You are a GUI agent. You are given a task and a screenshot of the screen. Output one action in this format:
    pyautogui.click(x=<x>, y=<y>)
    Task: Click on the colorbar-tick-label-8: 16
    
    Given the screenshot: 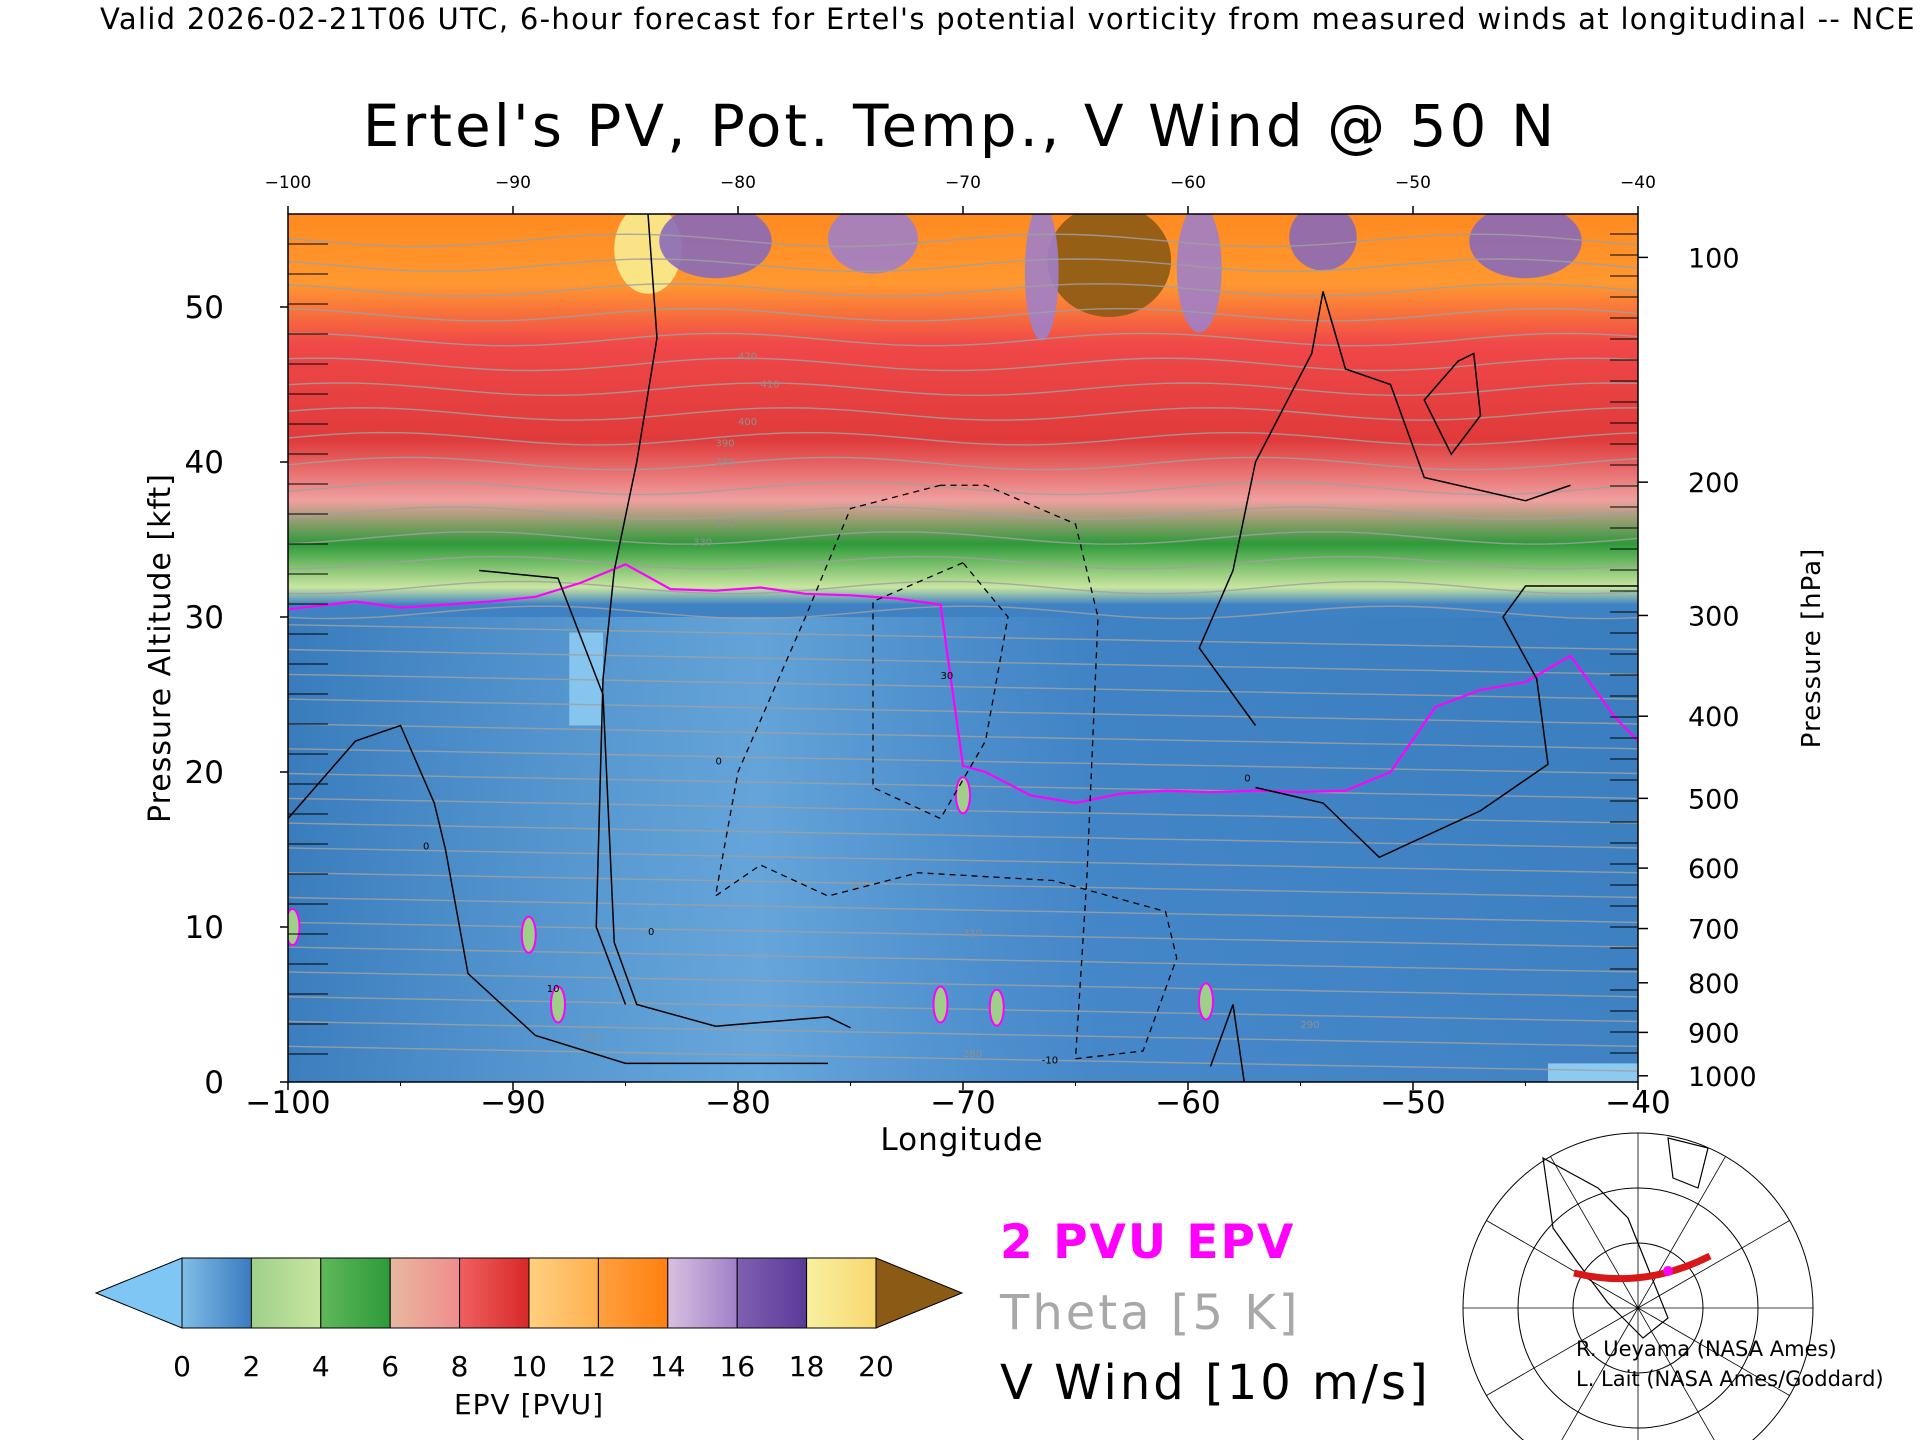 What is the action you would take?
    pyautogui.click(x=737, y=1366)
    